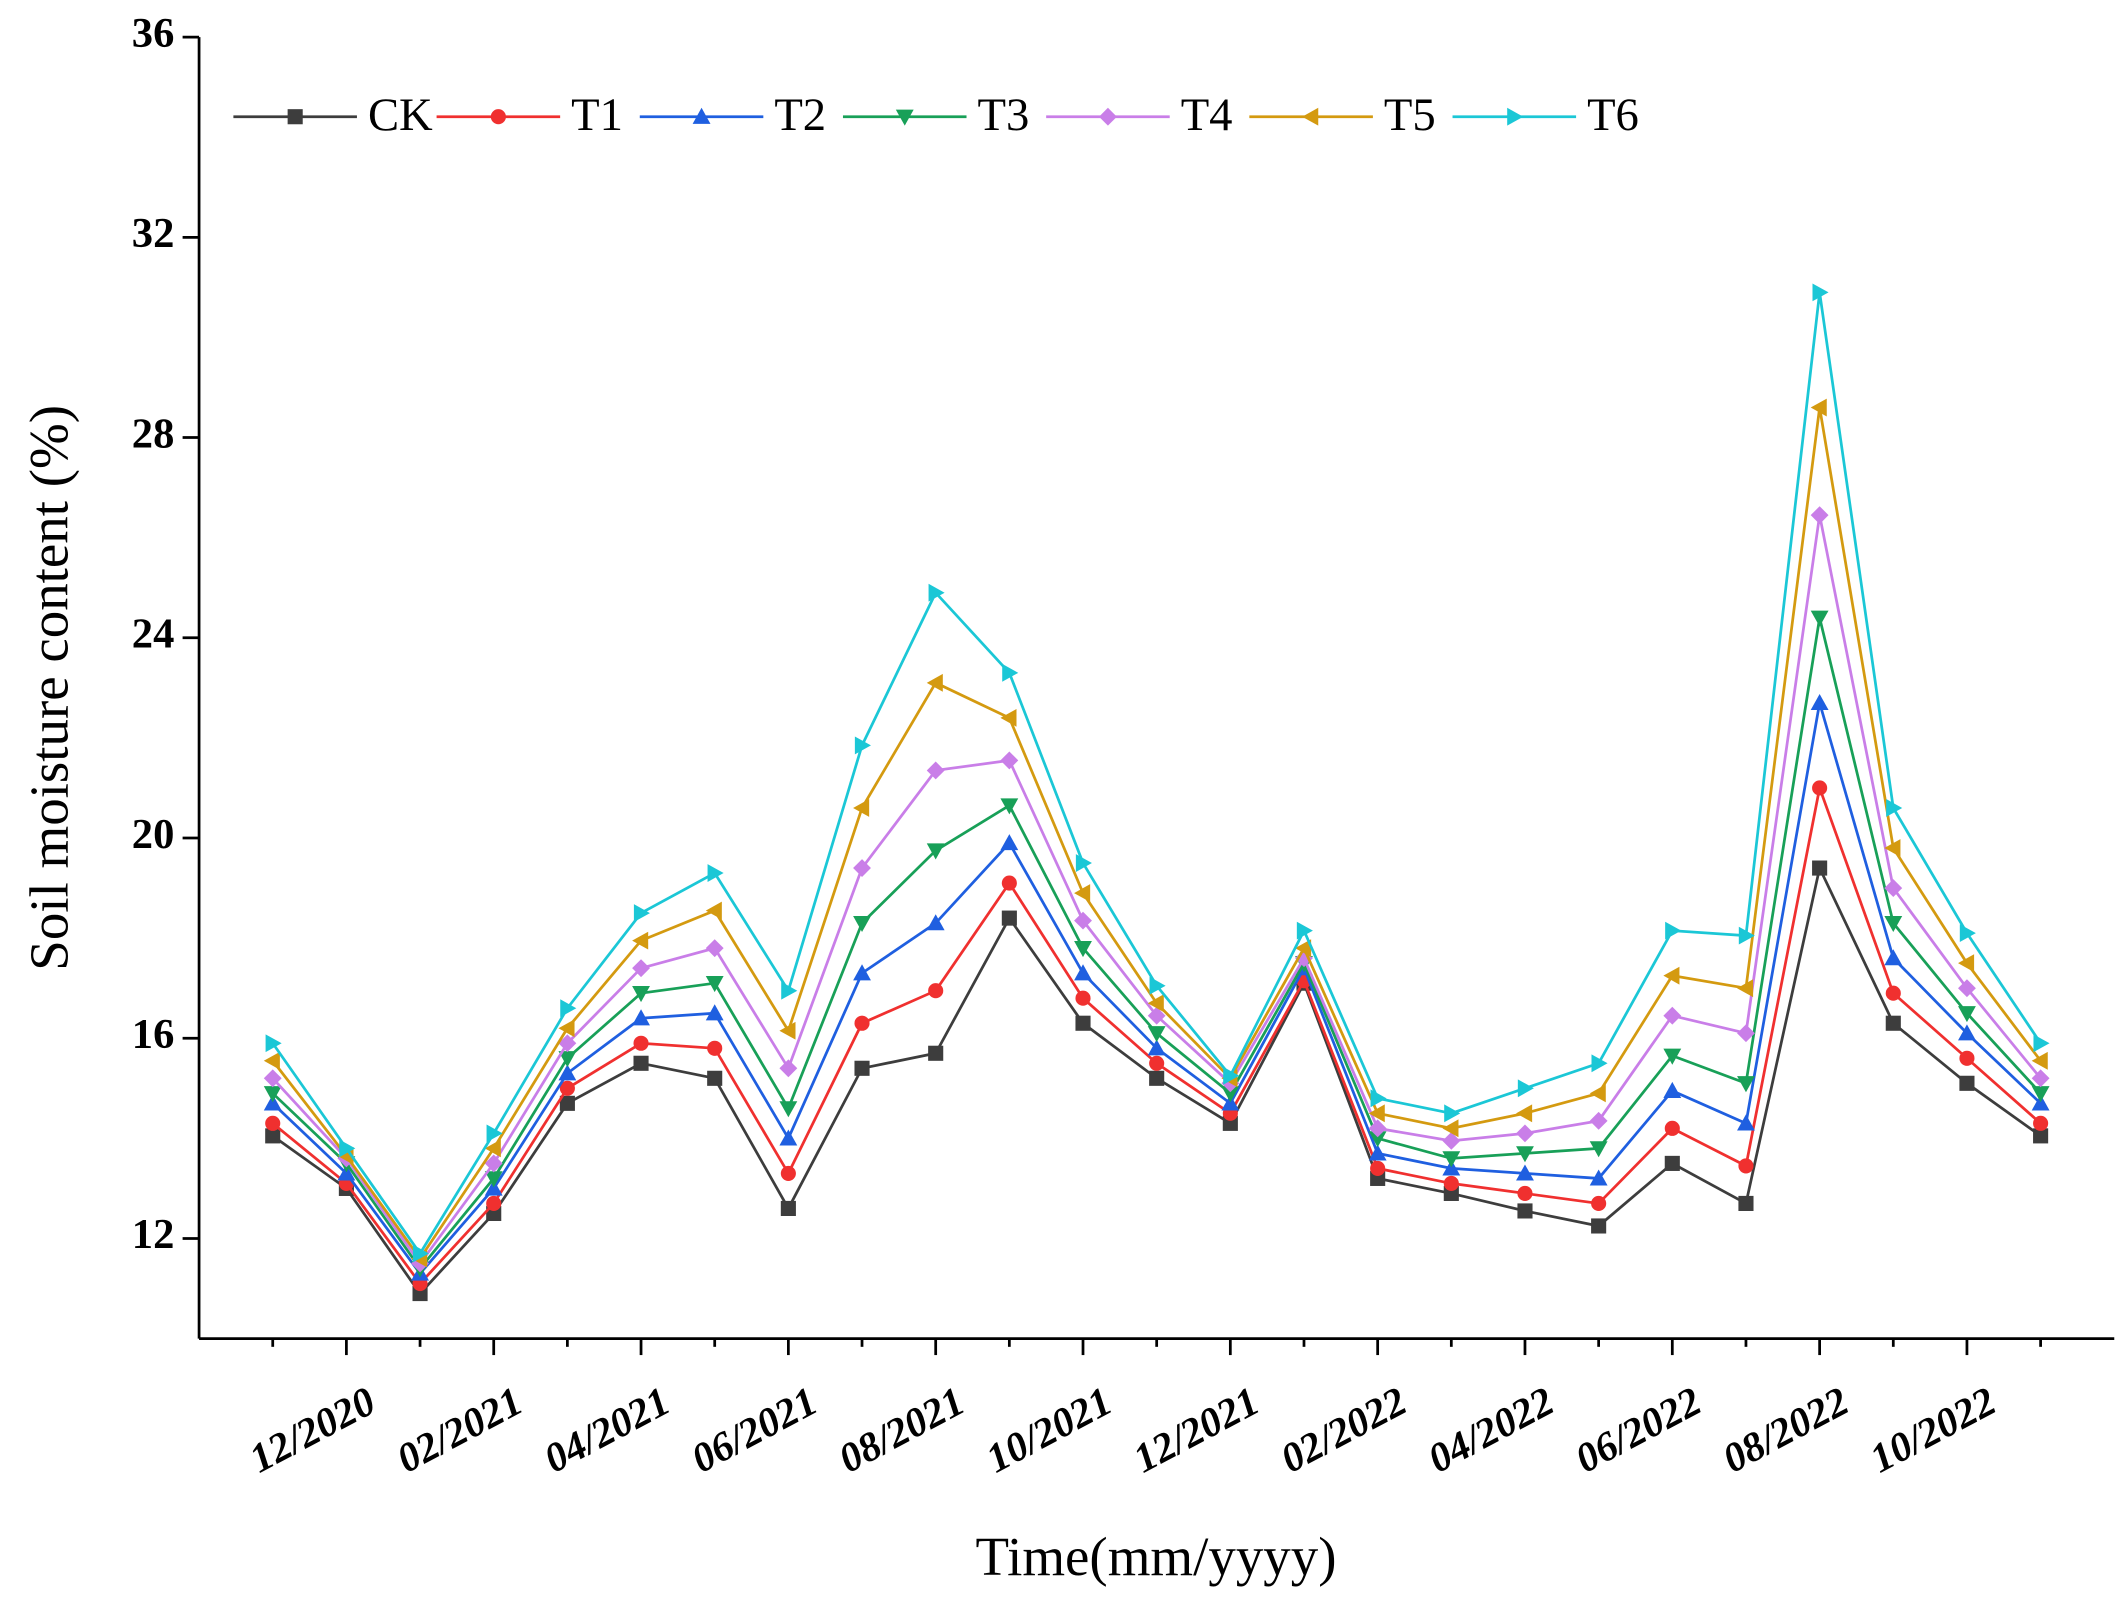 Image resolution: width=2128 pixels, height=1597 pixels. I want to click on x-axis-title: Time(mm/yyyy), so click(1155, 1556).